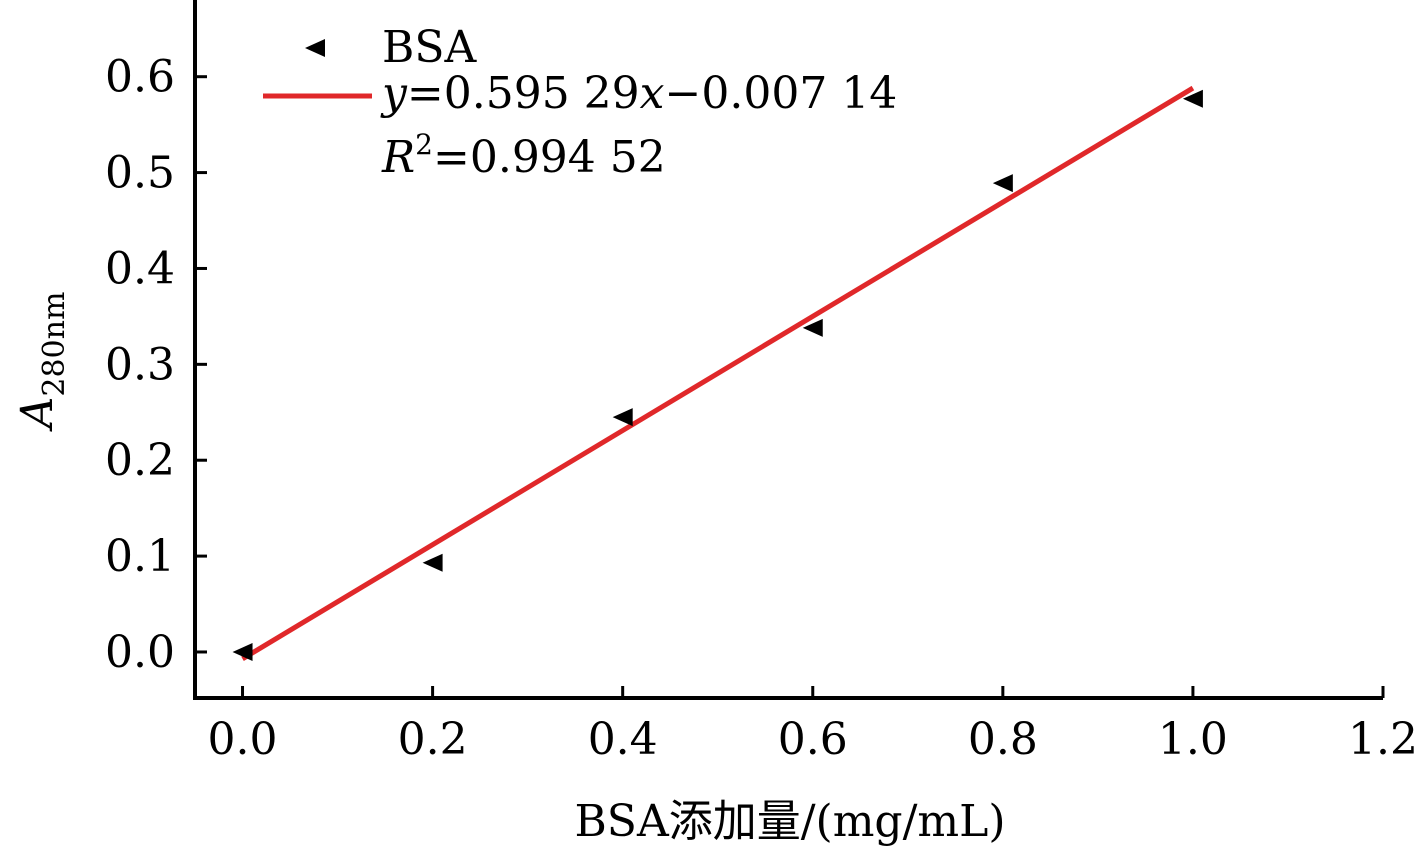 This screenshot has height=849, width=1416. What do you see at coordinates (424, 144) in the screenshot?
I see `r-squared-sup: 2` at bounding box center [424, 144].